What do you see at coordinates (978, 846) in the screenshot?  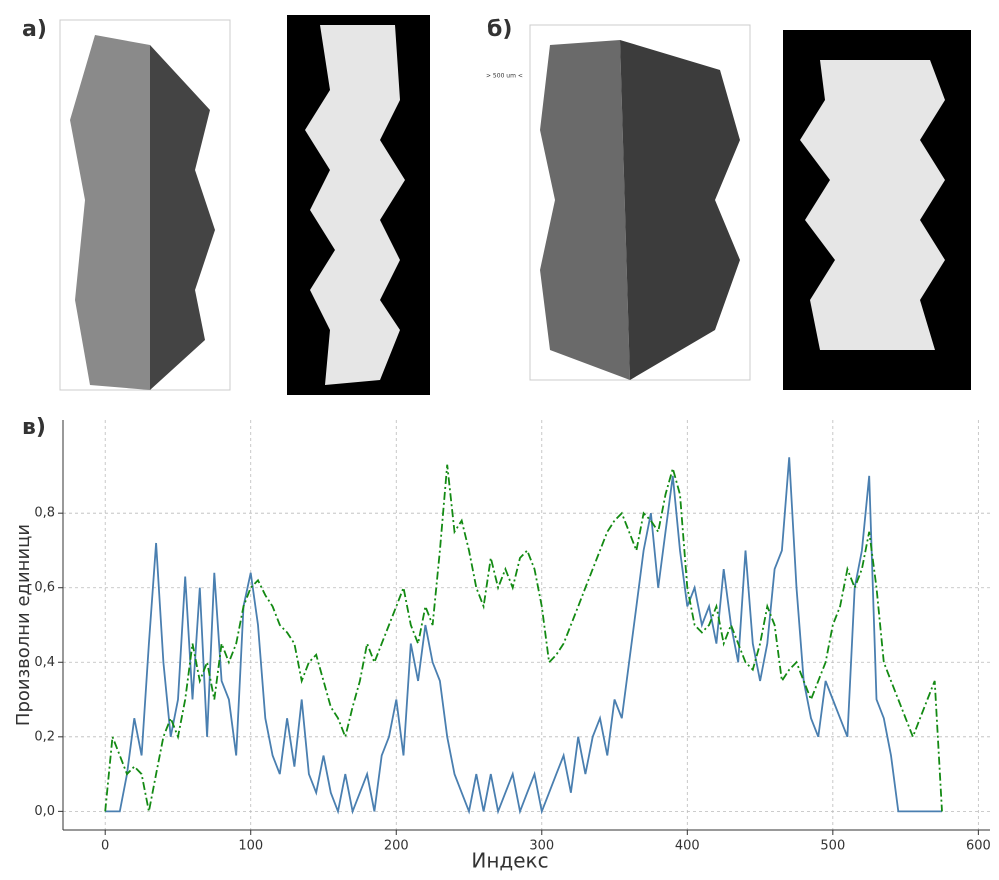 I see `x-tick-label: 600` at bounding box center [978, 846].